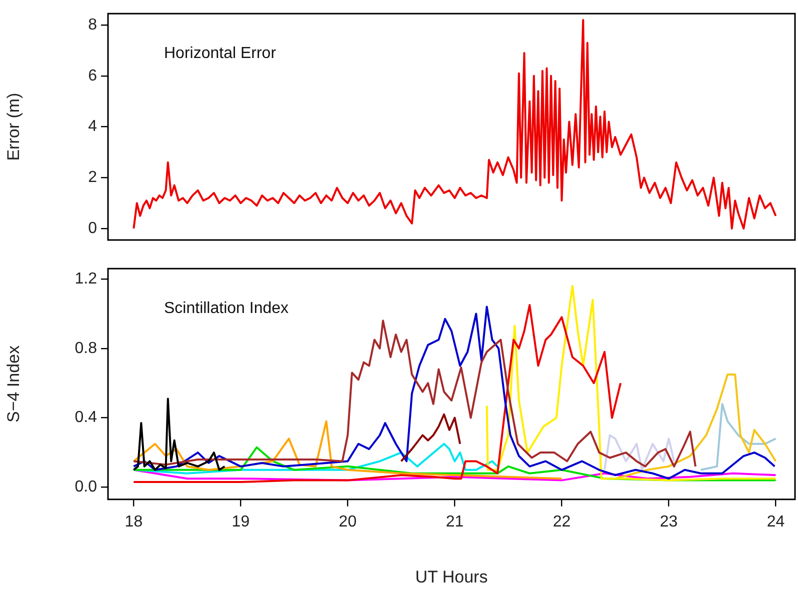 Image resolution: width=798 pixels, height=596 pixels. I want to click on y-tick-label: 0.8, so click(86, 348).